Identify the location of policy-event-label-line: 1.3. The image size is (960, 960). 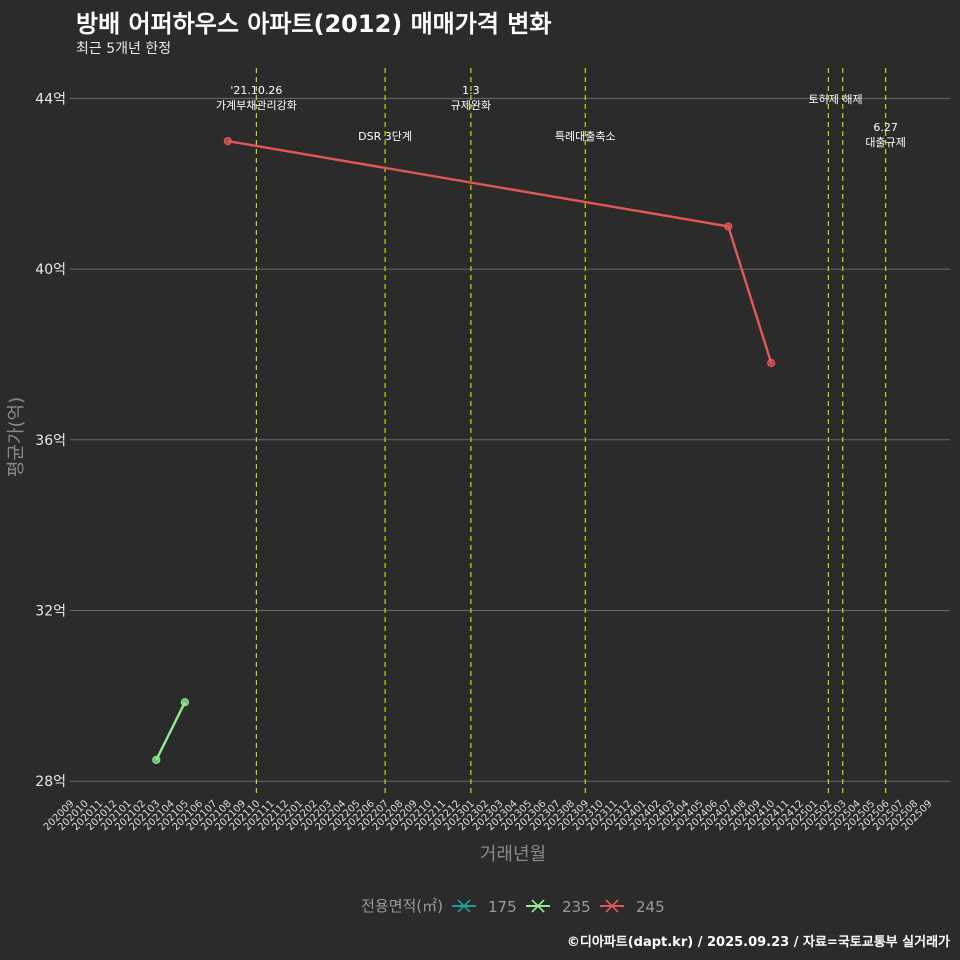
(471, 90).